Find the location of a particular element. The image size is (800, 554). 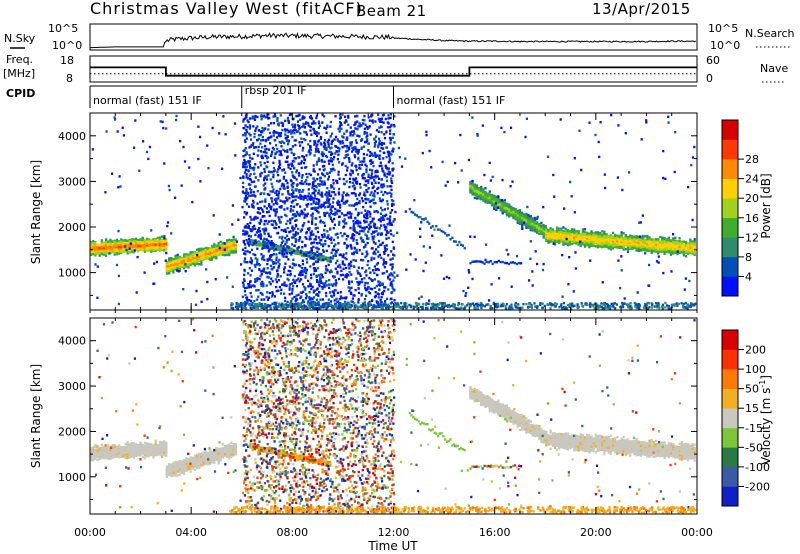

nsky-right-tick-top: 10^5 is located at coordinates (723, 28).